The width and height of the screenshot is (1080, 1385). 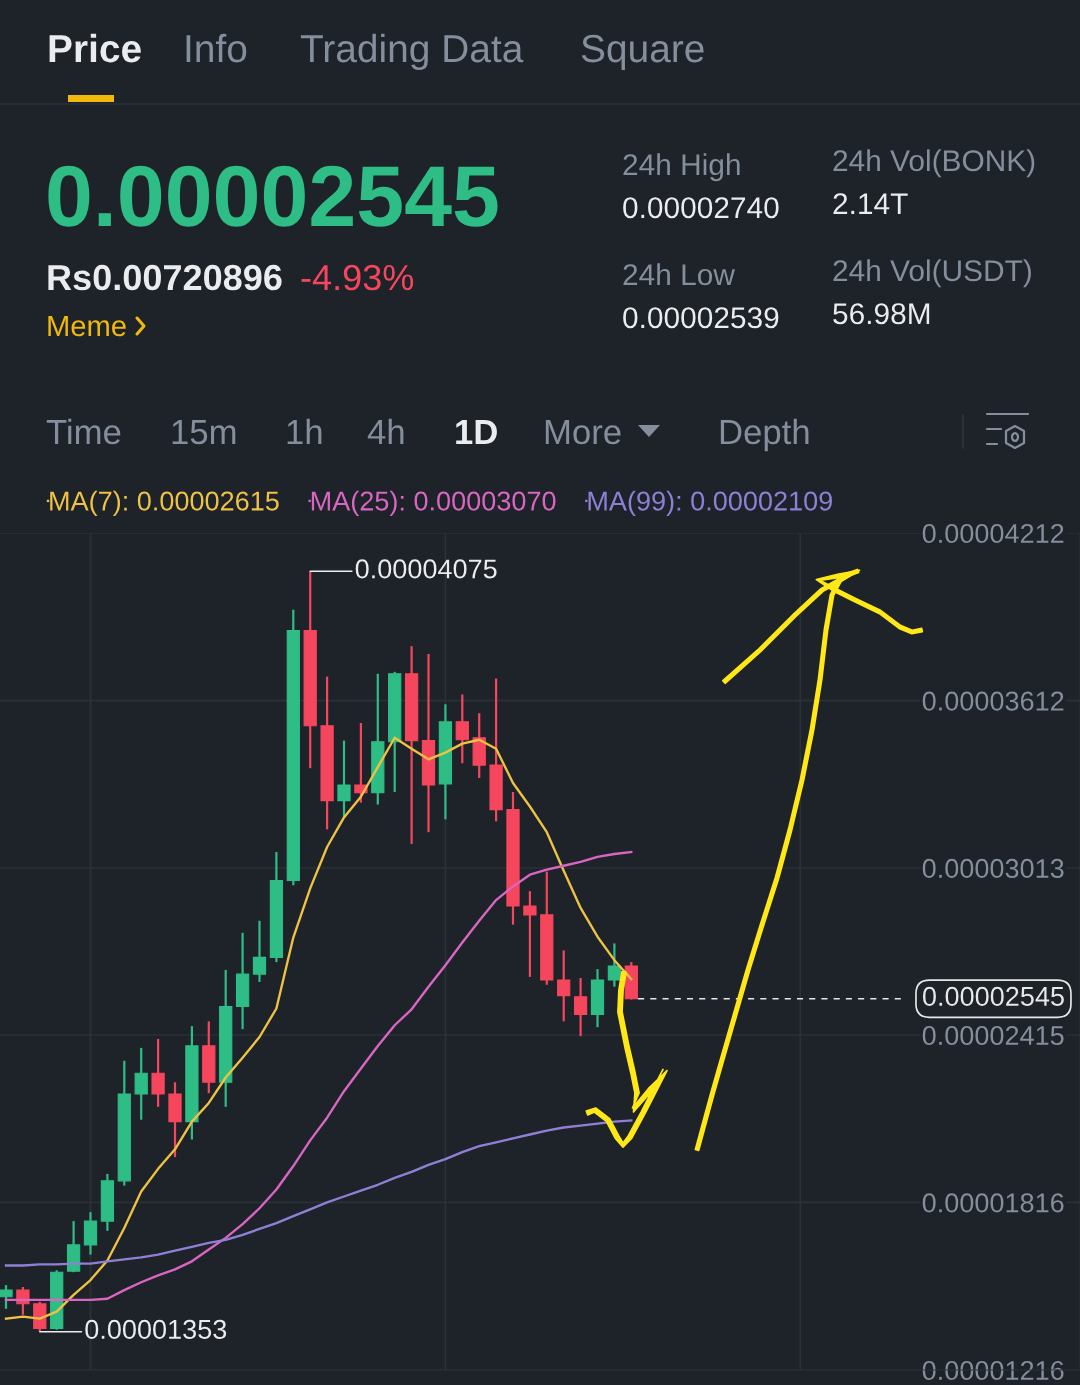 I want to click on legend-label: MA(25): 0.00003070, so click(x=433, y=503).